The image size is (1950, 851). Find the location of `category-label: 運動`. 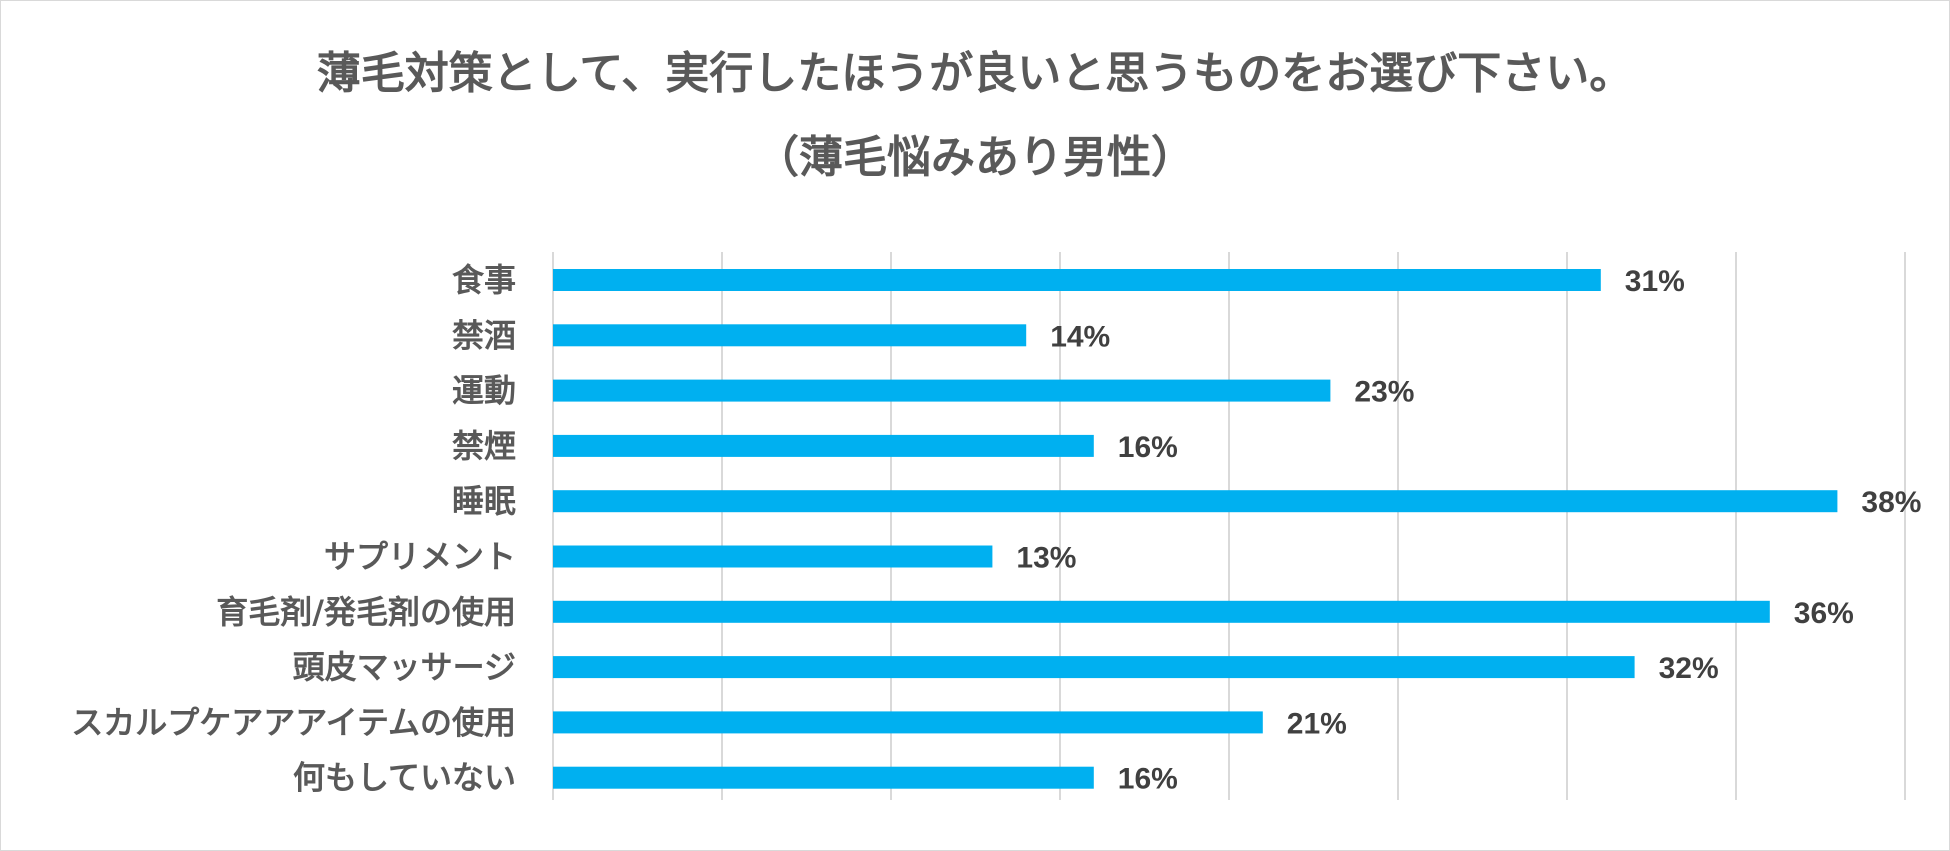

category-label: 運動 is located at coordinates (484, 391).